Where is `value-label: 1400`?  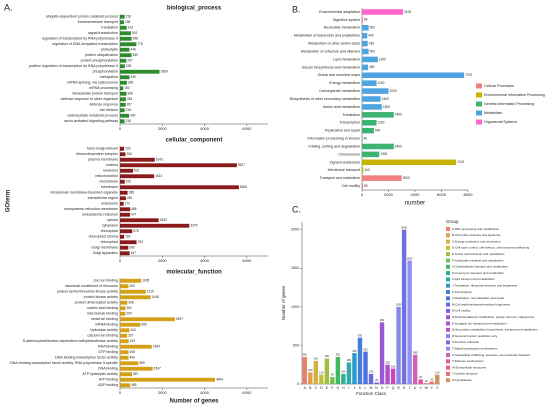 value-label: 1400 is located at coordinates (385, 99).